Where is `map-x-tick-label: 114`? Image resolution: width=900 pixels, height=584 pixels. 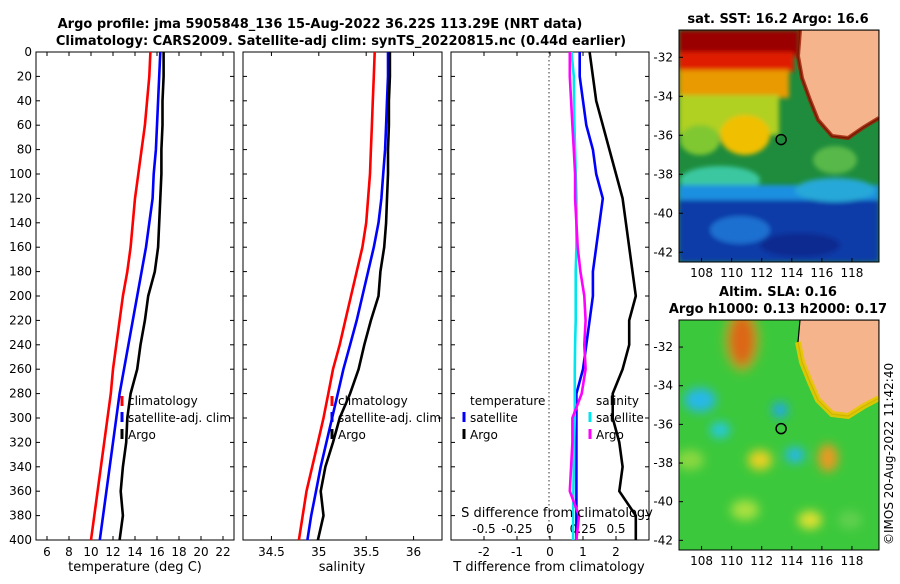
map-x-tick-label: 114 is located at coordinates (791, 561).